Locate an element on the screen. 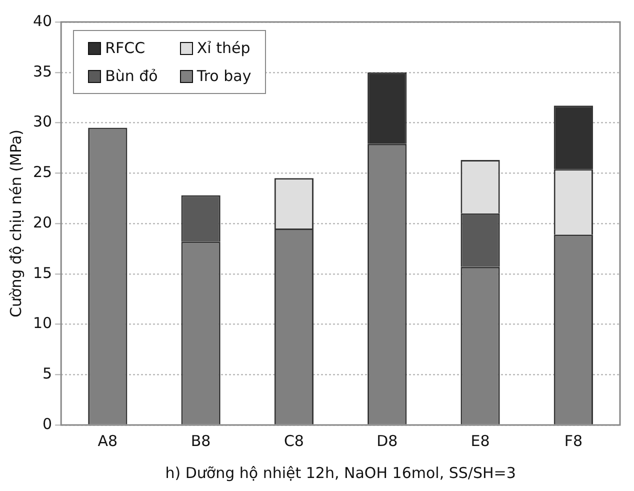 This screenshot has width=634, height=491. y-tick-label: 25 is located at coordinates (42, 172).